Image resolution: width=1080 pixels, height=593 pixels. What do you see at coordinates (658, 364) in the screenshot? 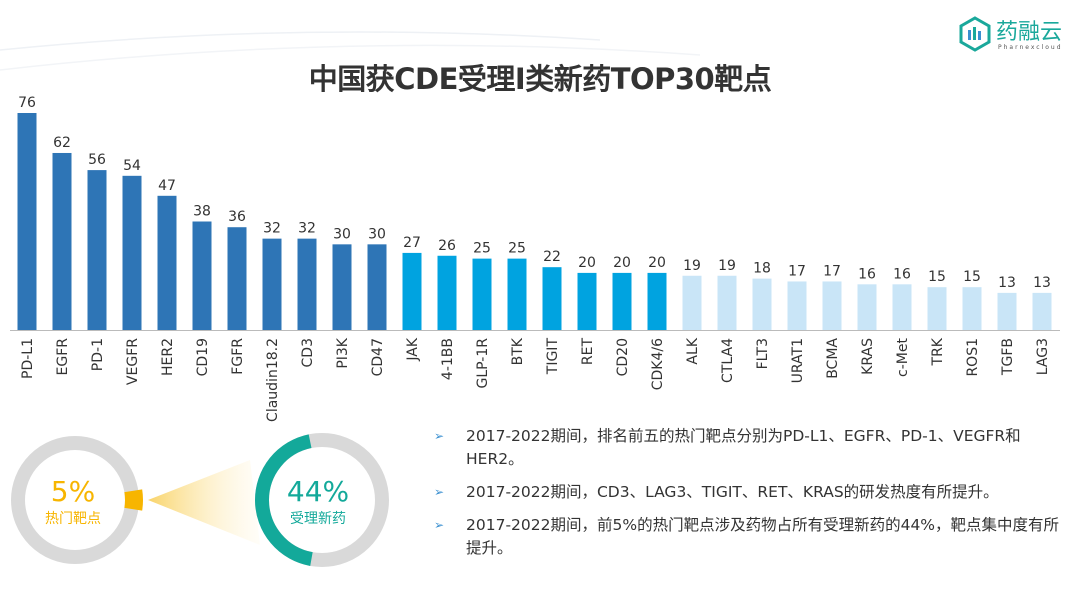
I see `x-tick-label: CDK4/6` at bounding box center [658, 364].